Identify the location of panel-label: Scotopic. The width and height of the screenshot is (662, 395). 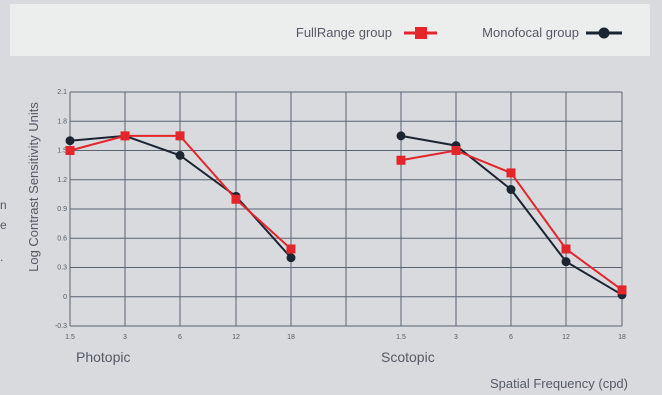
(408, 357).